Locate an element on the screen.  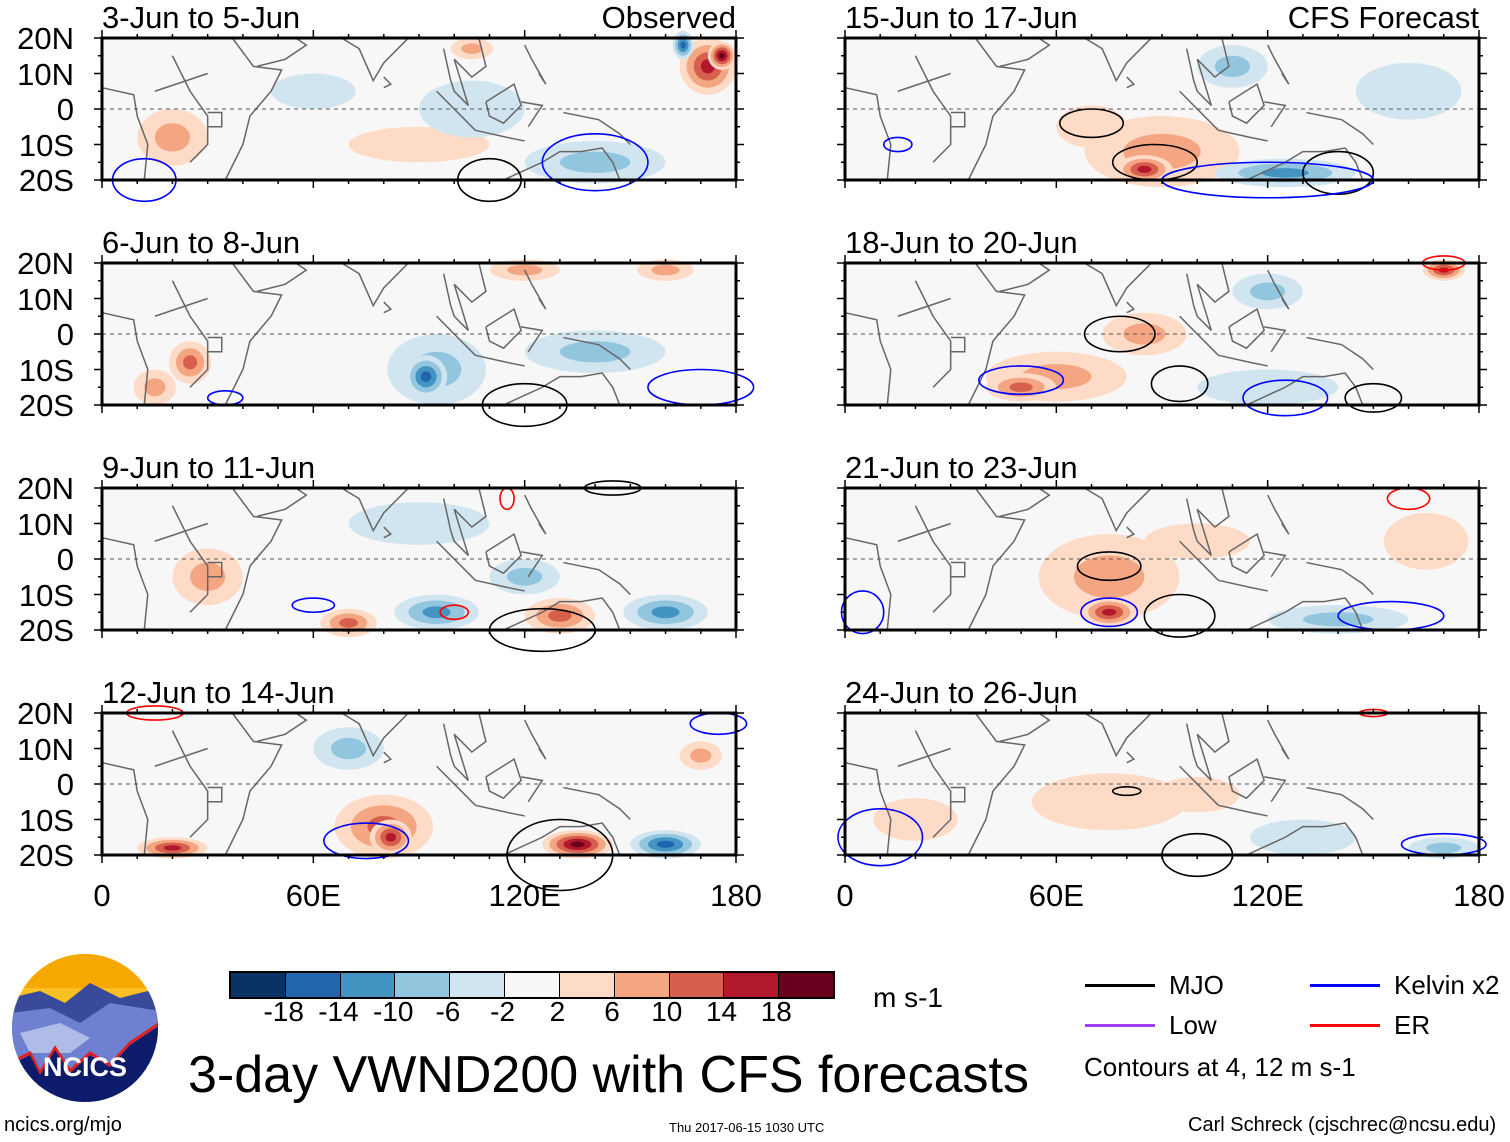
colorbar-level-label: -14 is located at coordinates (338, 1011).